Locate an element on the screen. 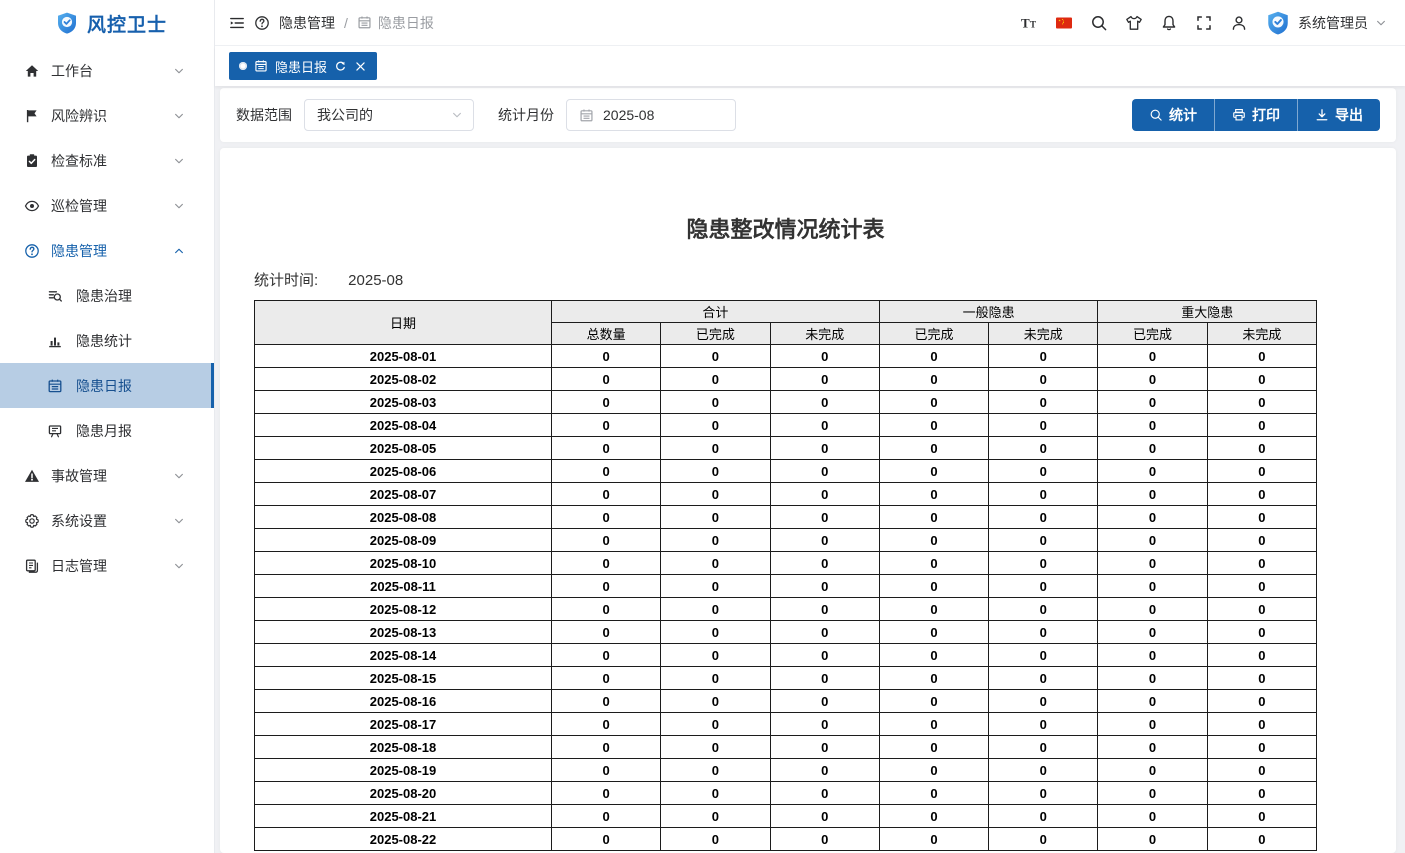 Image resolution: width=1405 pixels, height=853 pixels. table-row: 2025-08-02 0 0 0 0 0 0 0 is located at coordinates (786, 379).